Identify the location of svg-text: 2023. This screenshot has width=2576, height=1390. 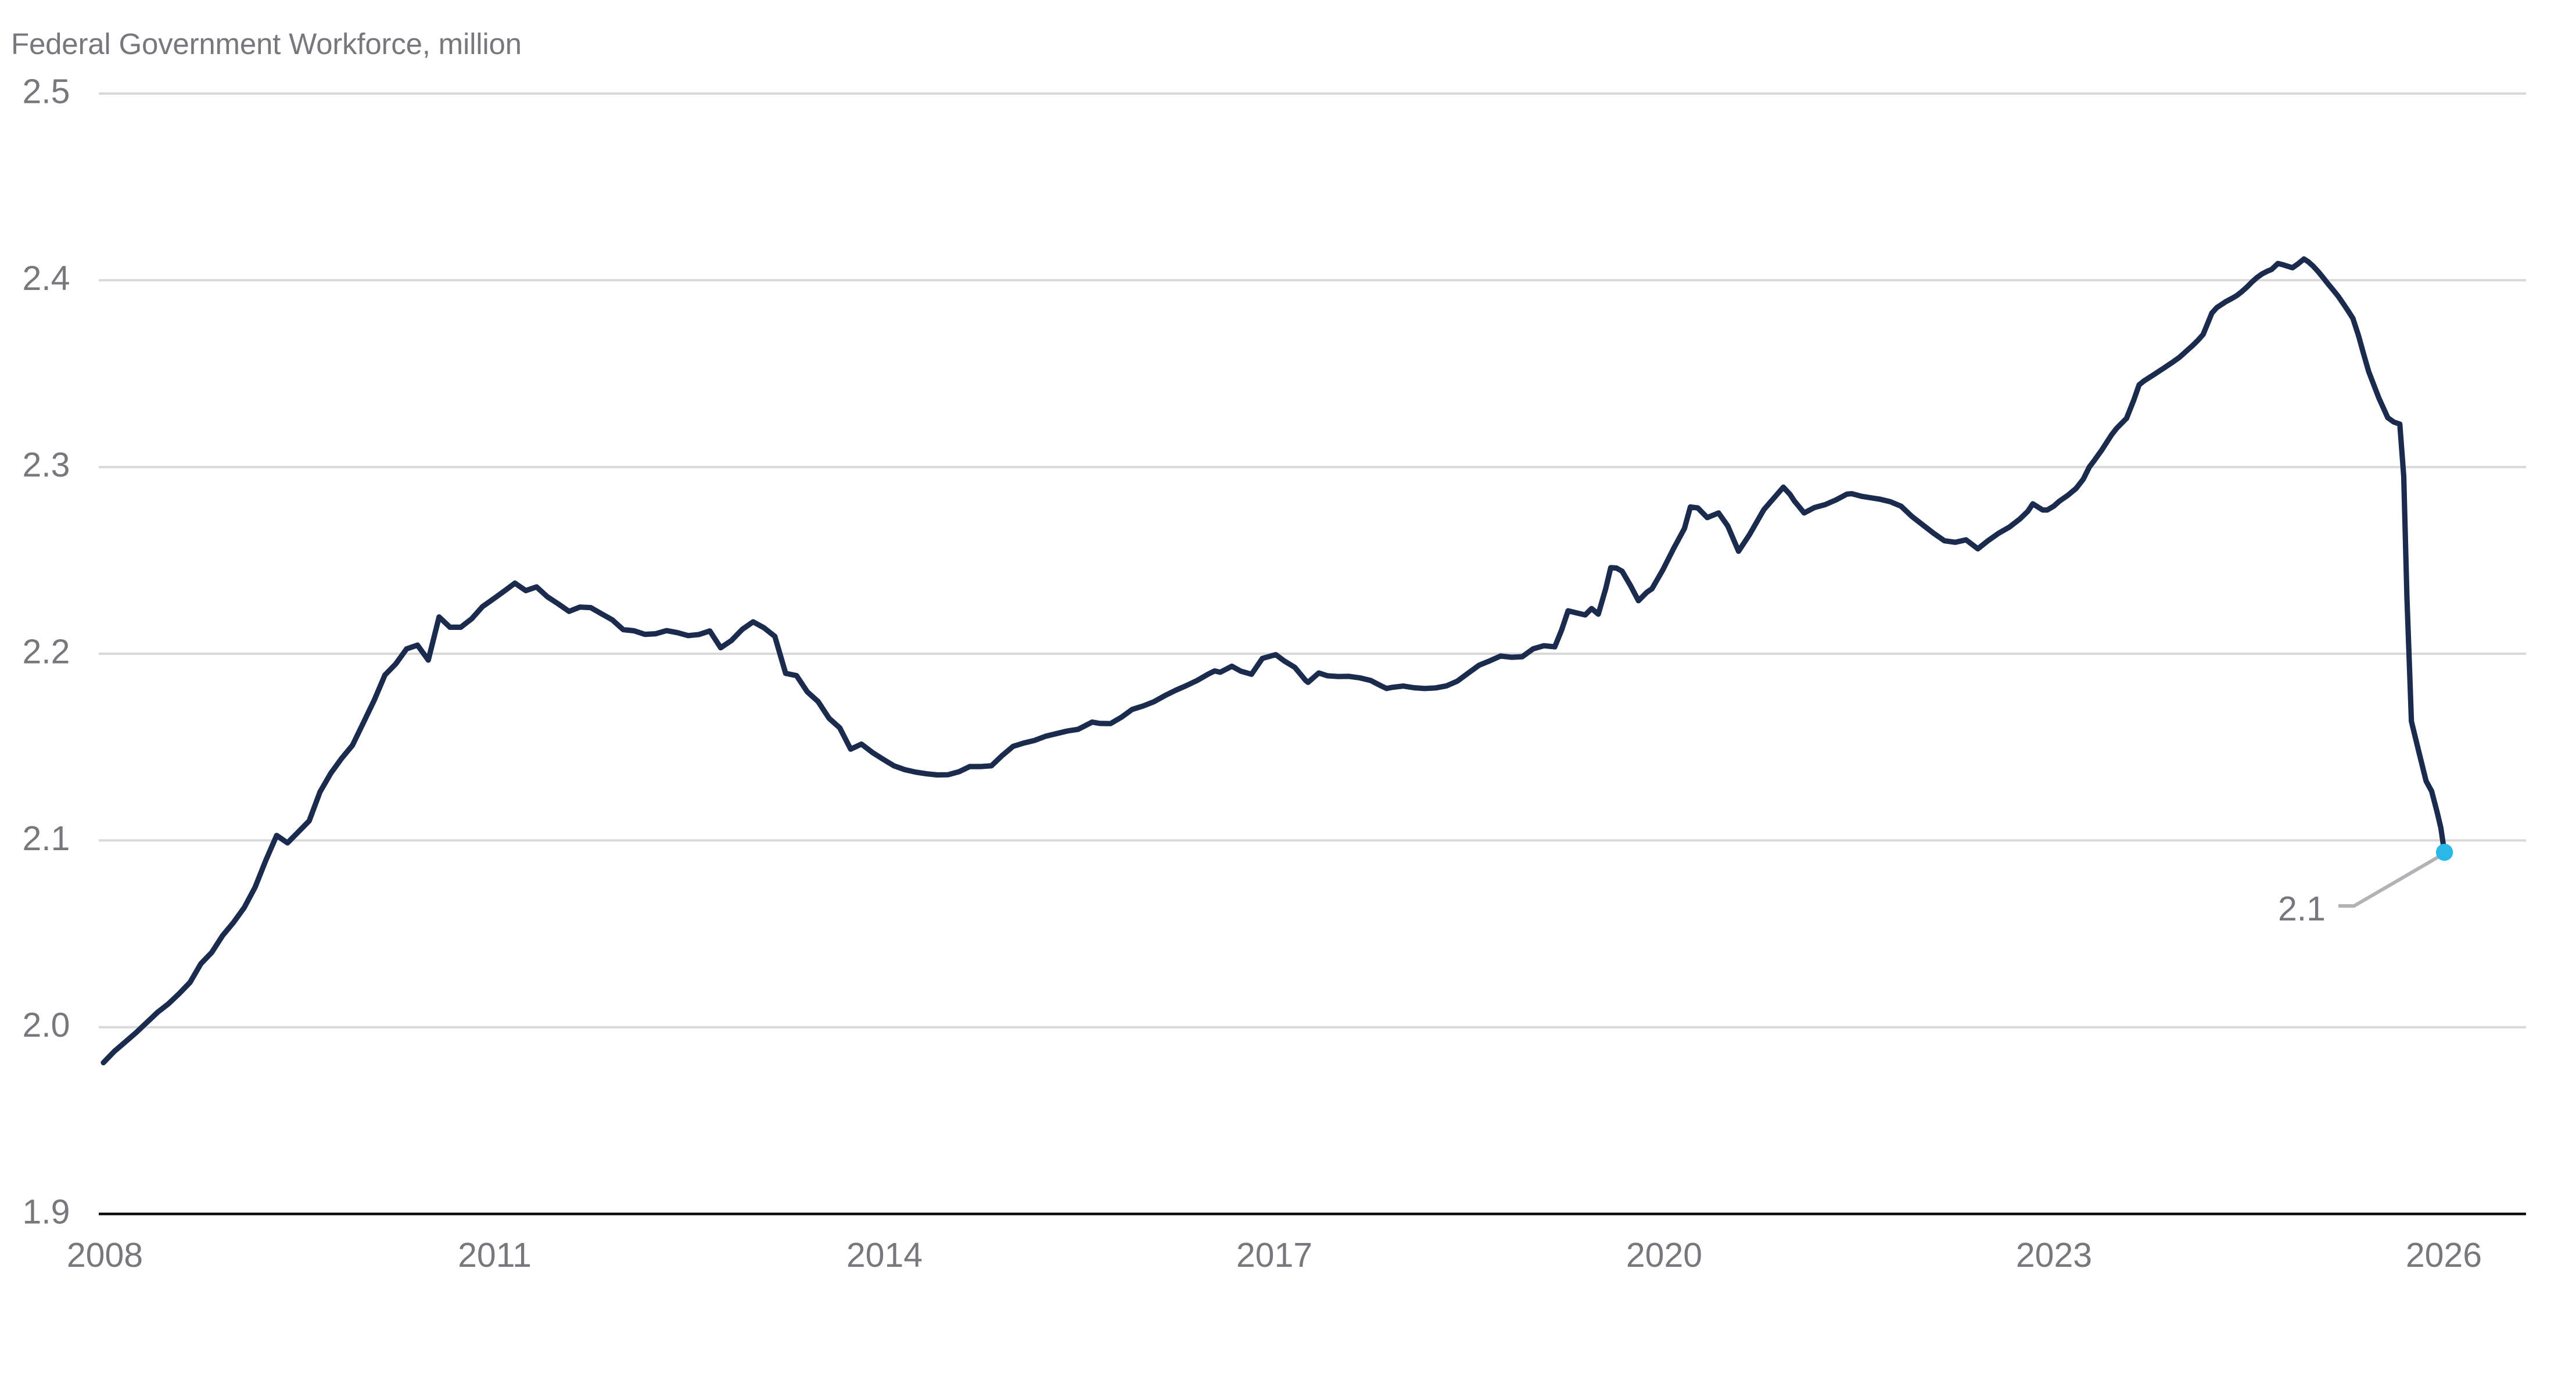
(2054, 1255).